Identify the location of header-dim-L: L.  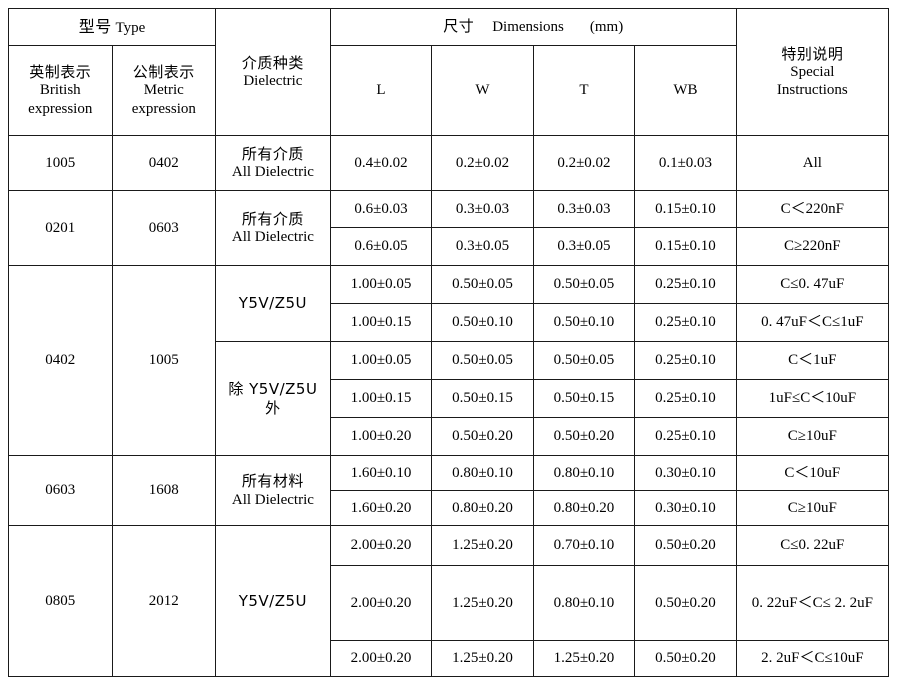
(381, 90).